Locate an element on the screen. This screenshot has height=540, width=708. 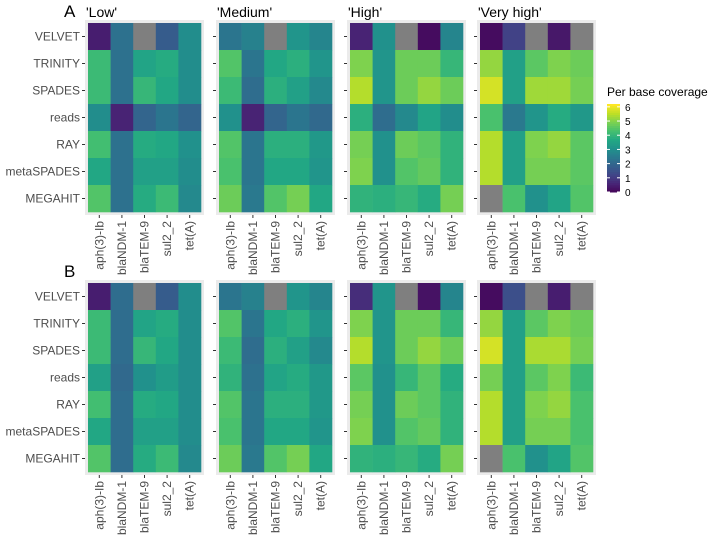
y-tick-label: RAY is located at coordinates (68, 145).